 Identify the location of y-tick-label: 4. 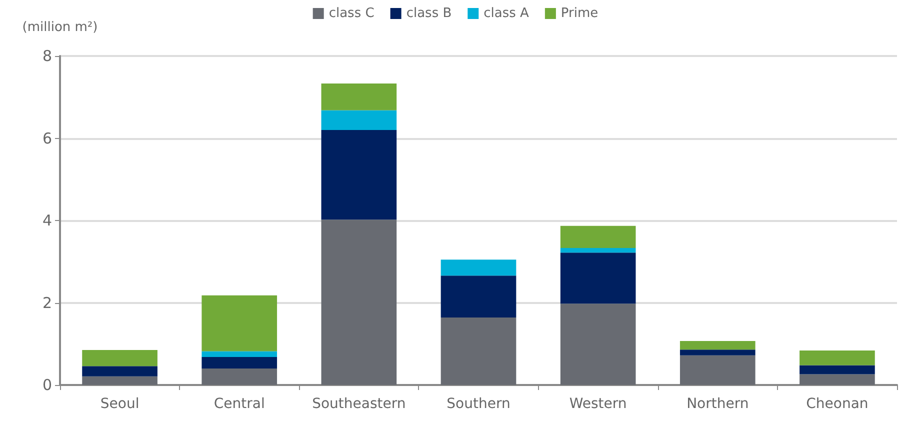
(47, 221).